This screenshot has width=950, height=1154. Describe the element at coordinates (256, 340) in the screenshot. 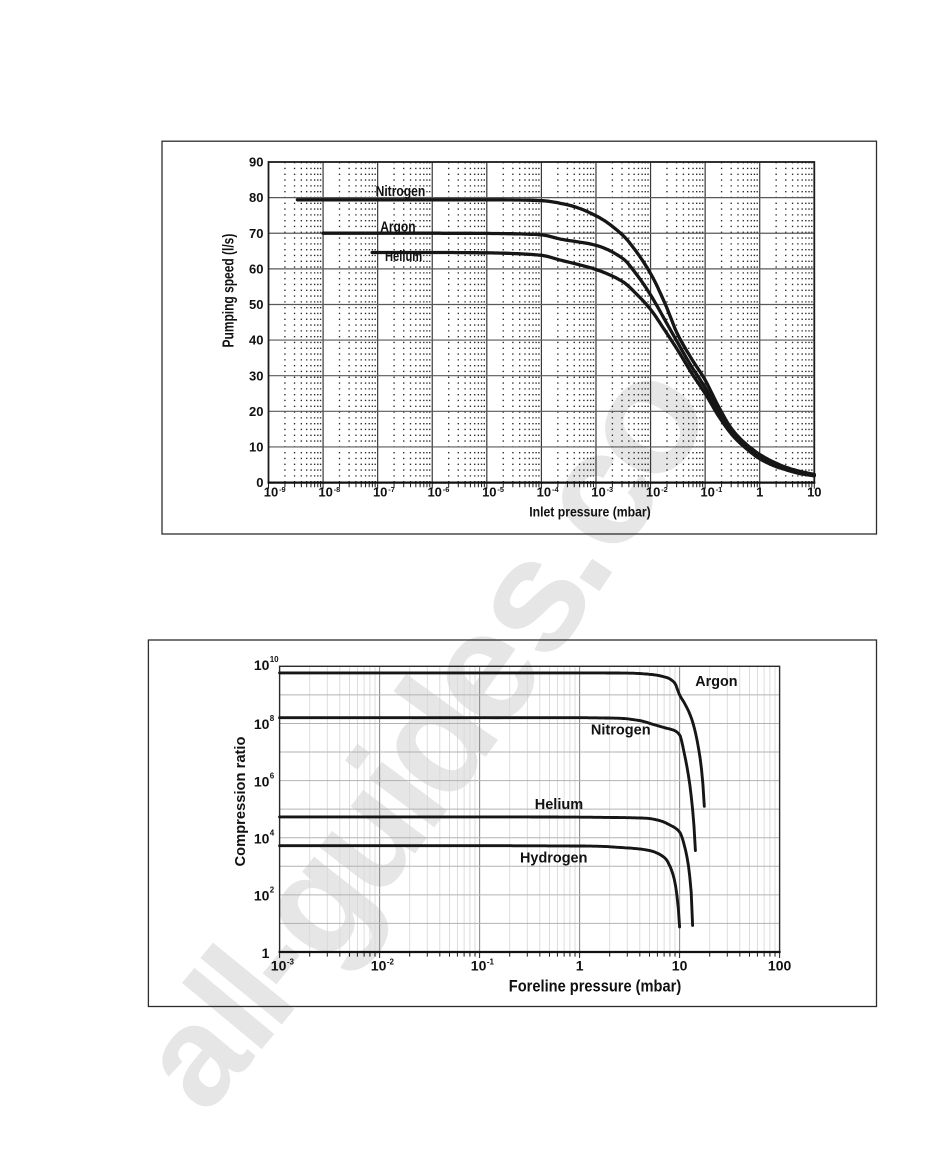

I see `svg-text: 40` at that location.